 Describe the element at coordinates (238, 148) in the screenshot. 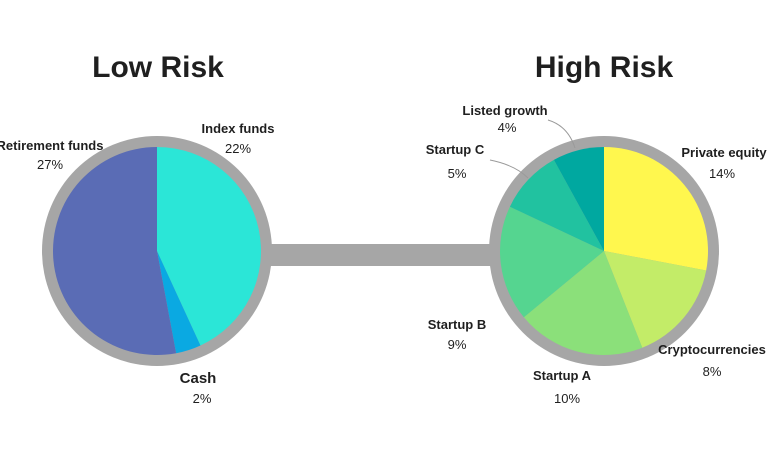

I see `value-index-funds: 22%` at that location.